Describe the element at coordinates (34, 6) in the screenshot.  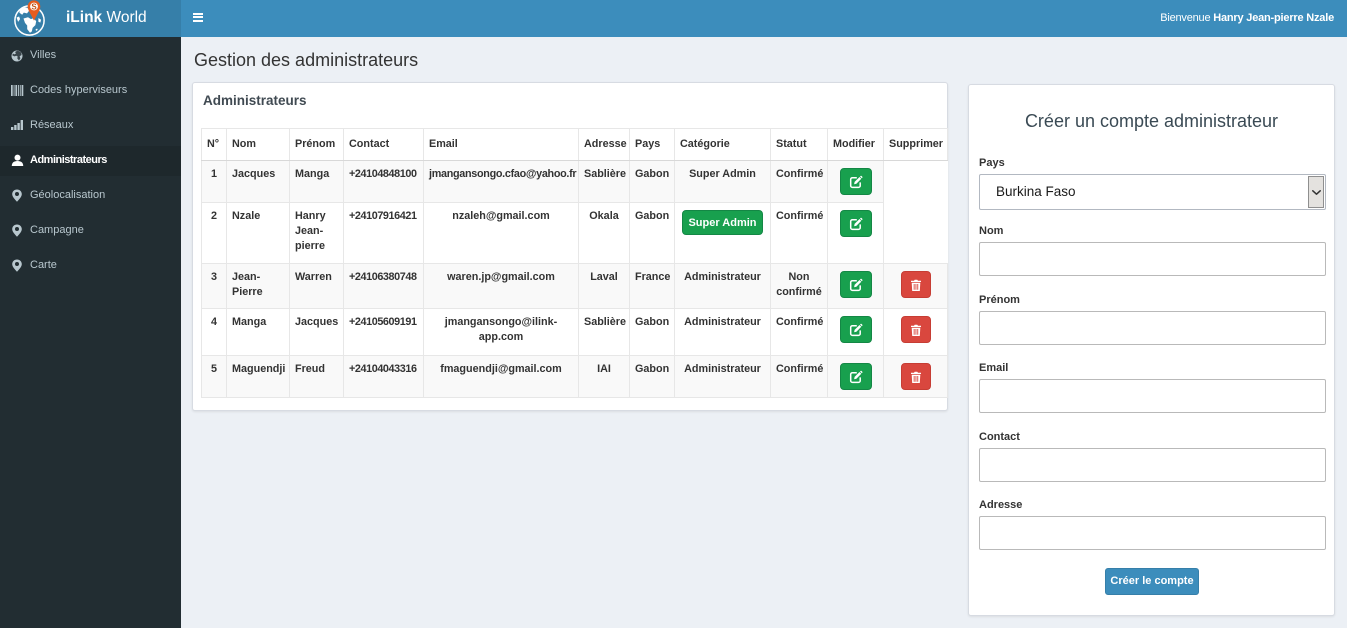
I see `svg-text: S` at that location.